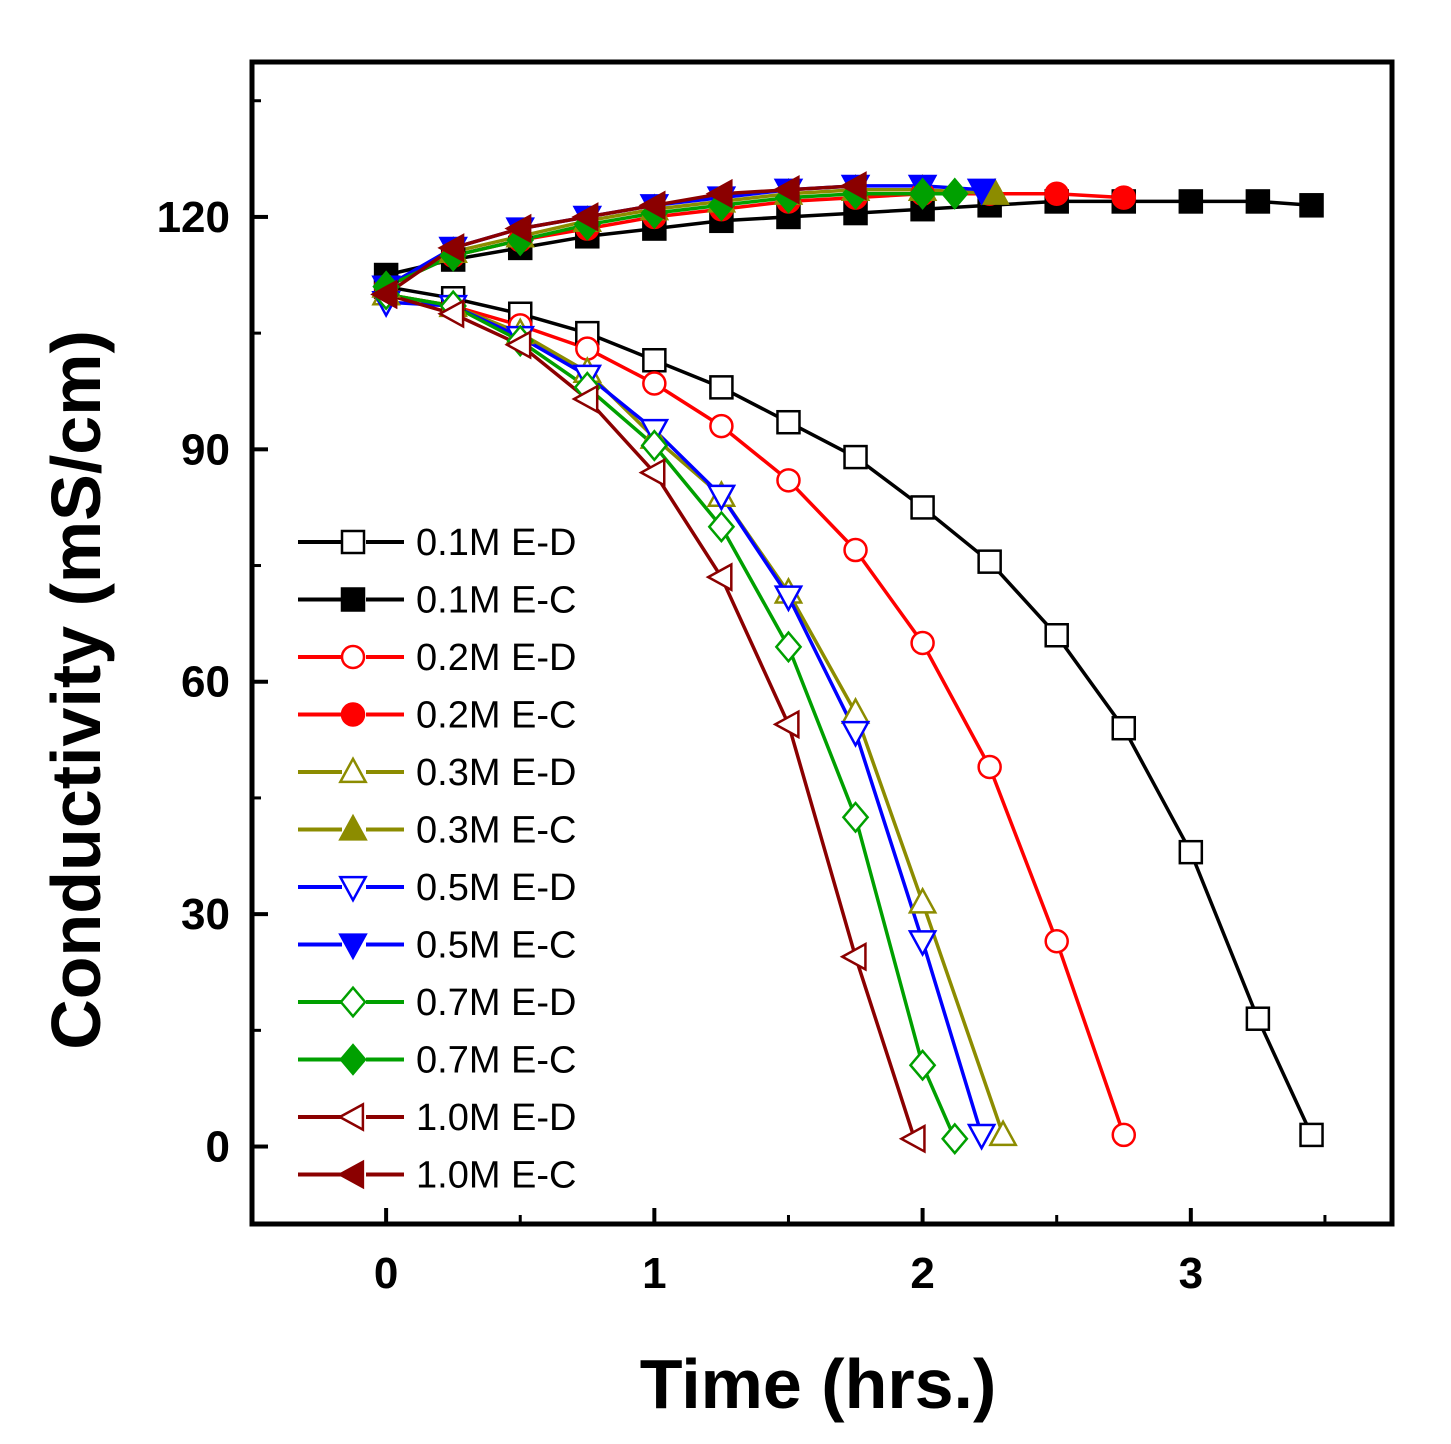 The width and height of the screenshot is (1451, 1444). I want to click on legend-label: 0.1M E-C, so click(496, 601).